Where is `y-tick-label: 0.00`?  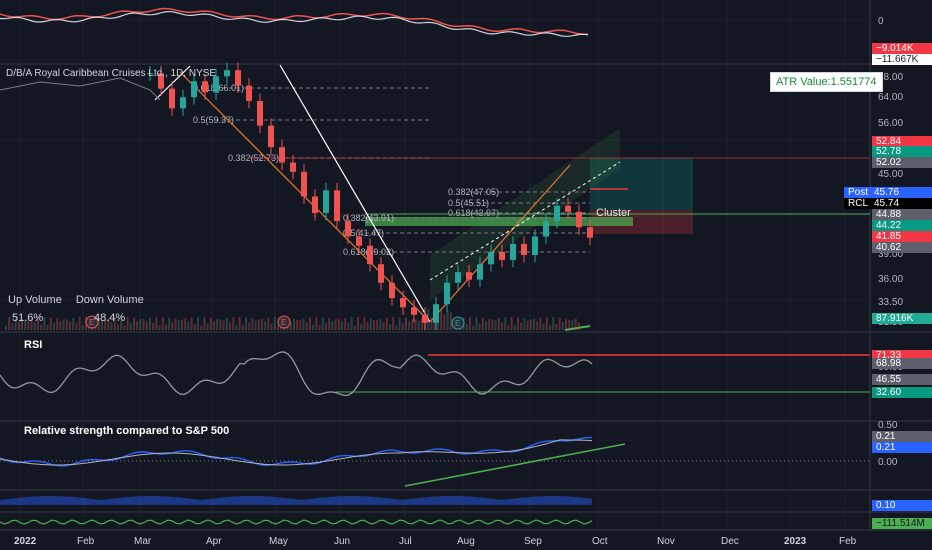 y-tick-label: 0.00 is located at coordinates (888, 462).